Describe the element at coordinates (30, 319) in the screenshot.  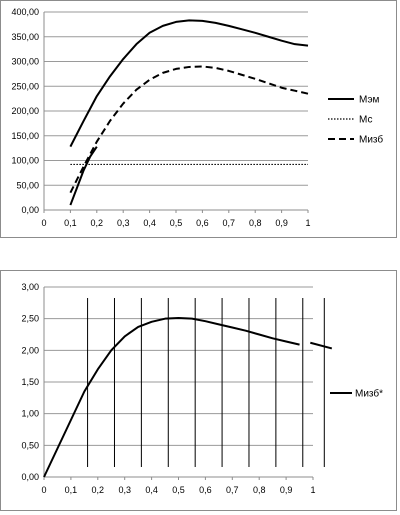
I see `y-tick-label: 2,50` at that location.